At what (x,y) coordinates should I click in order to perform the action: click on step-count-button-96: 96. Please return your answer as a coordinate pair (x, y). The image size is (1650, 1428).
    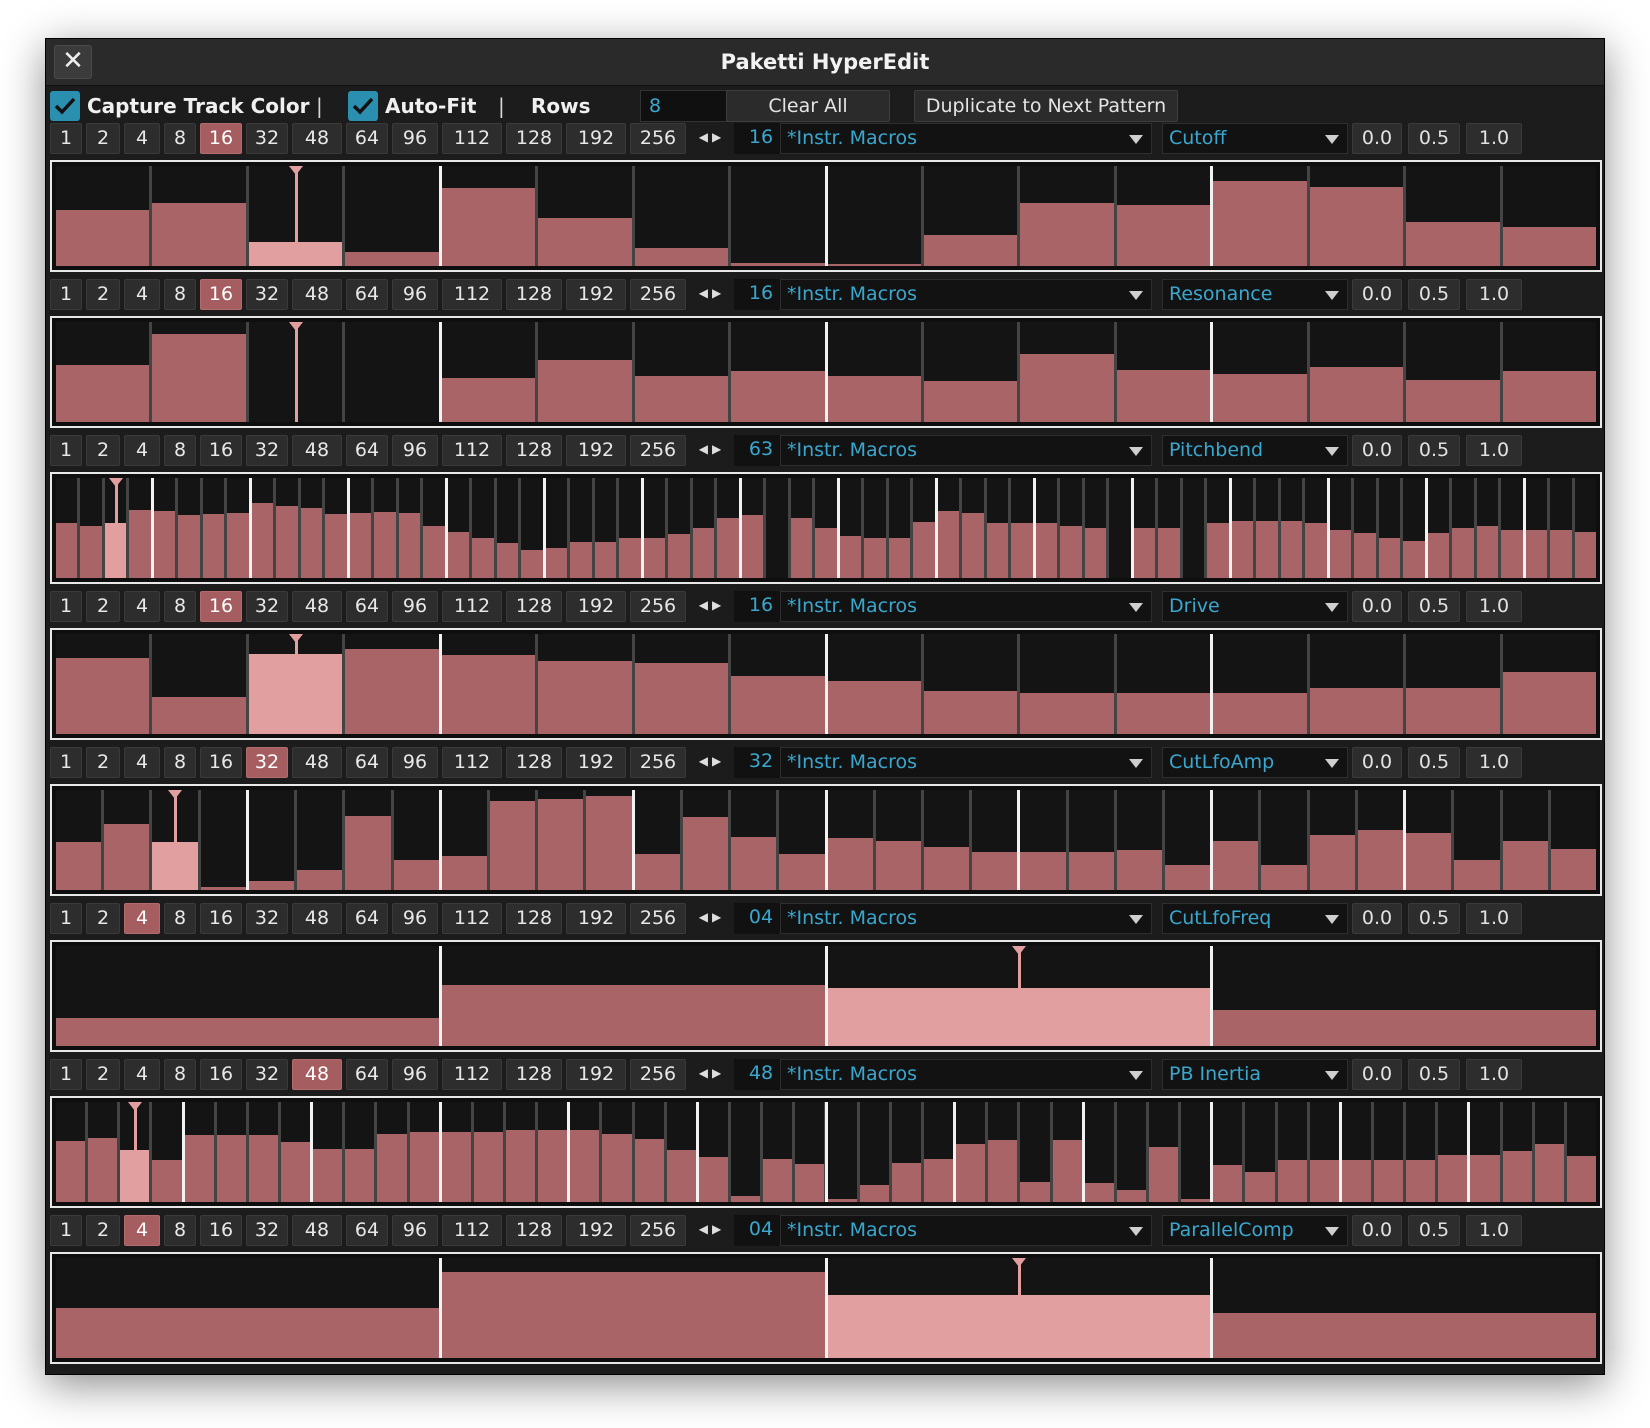
    Looking at the image, I should click on (415, 606).